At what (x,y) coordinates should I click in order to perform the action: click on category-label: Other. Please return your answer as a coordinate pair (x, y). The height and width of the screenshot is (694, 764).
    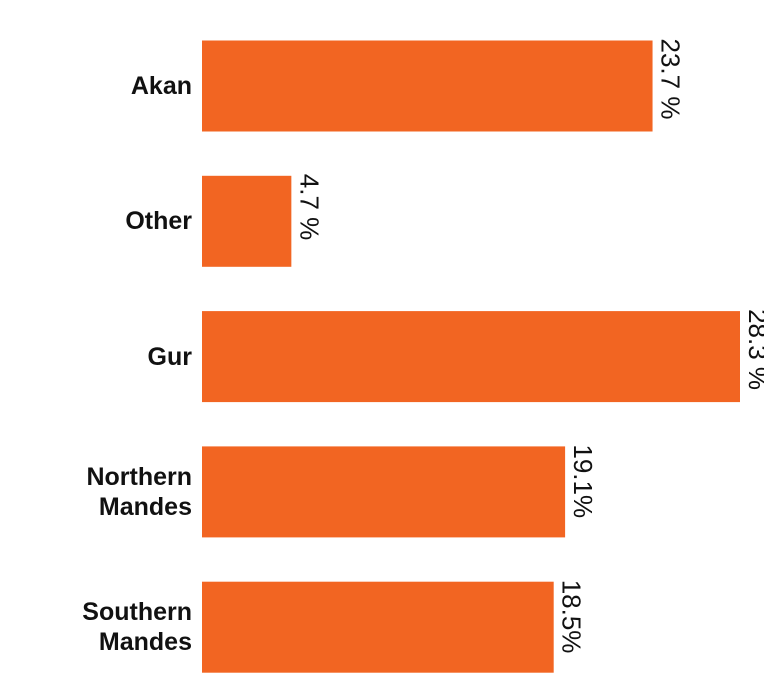
    Looking at the image, I should click on (158, 221).